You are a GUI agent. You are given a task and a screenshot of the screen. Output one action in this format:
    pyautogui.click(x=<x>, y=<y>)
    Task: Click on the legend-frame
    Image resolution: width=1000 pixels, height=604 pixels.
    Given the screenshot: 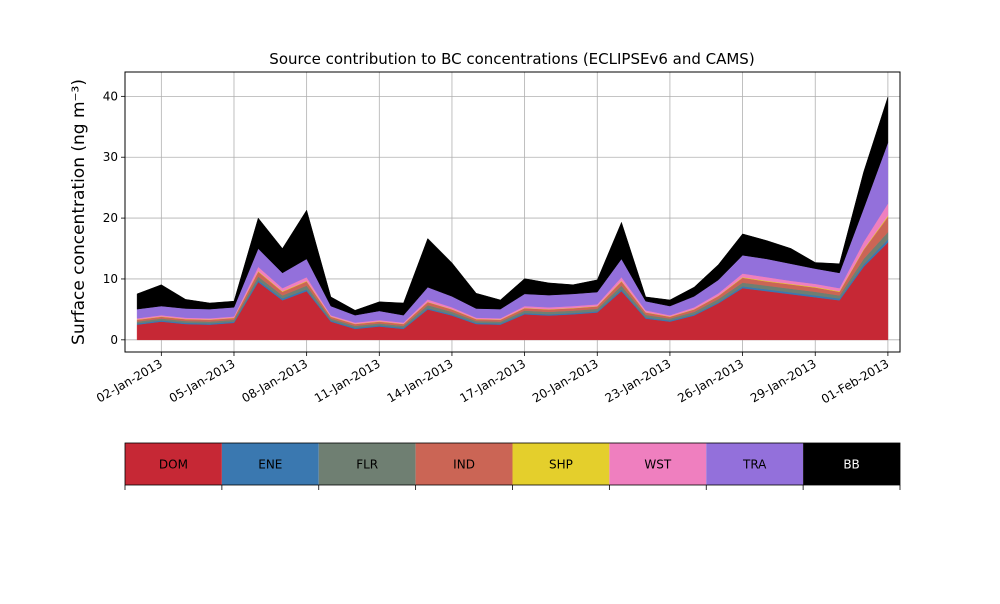 What is the action you would take?
    pyautogui.click(x=512, y=464)
    